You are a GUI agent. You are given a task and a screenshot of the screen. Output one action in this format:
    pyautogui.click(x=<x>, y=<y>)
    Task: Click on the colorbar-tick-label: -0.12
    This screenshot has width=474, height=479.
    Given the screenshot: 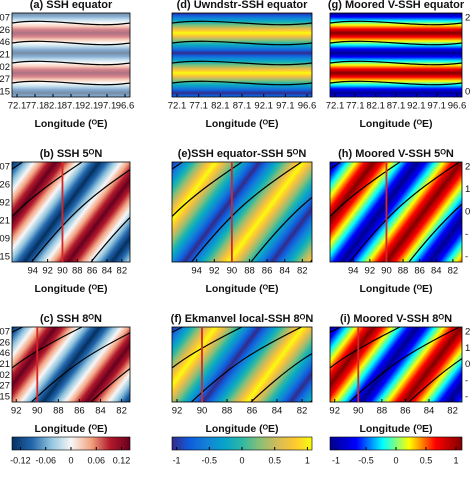 What is the action you would take?
    pyautogui.click(x=20, y=460)
    